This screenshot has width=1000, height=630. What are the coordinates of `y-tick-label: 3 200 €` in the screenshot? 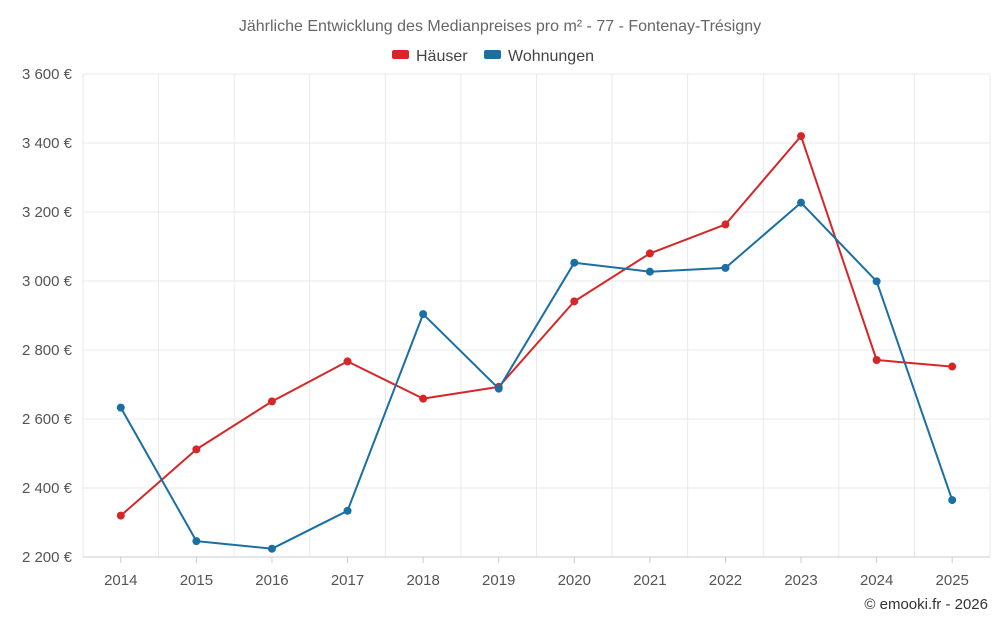 It's located at (47, 212).